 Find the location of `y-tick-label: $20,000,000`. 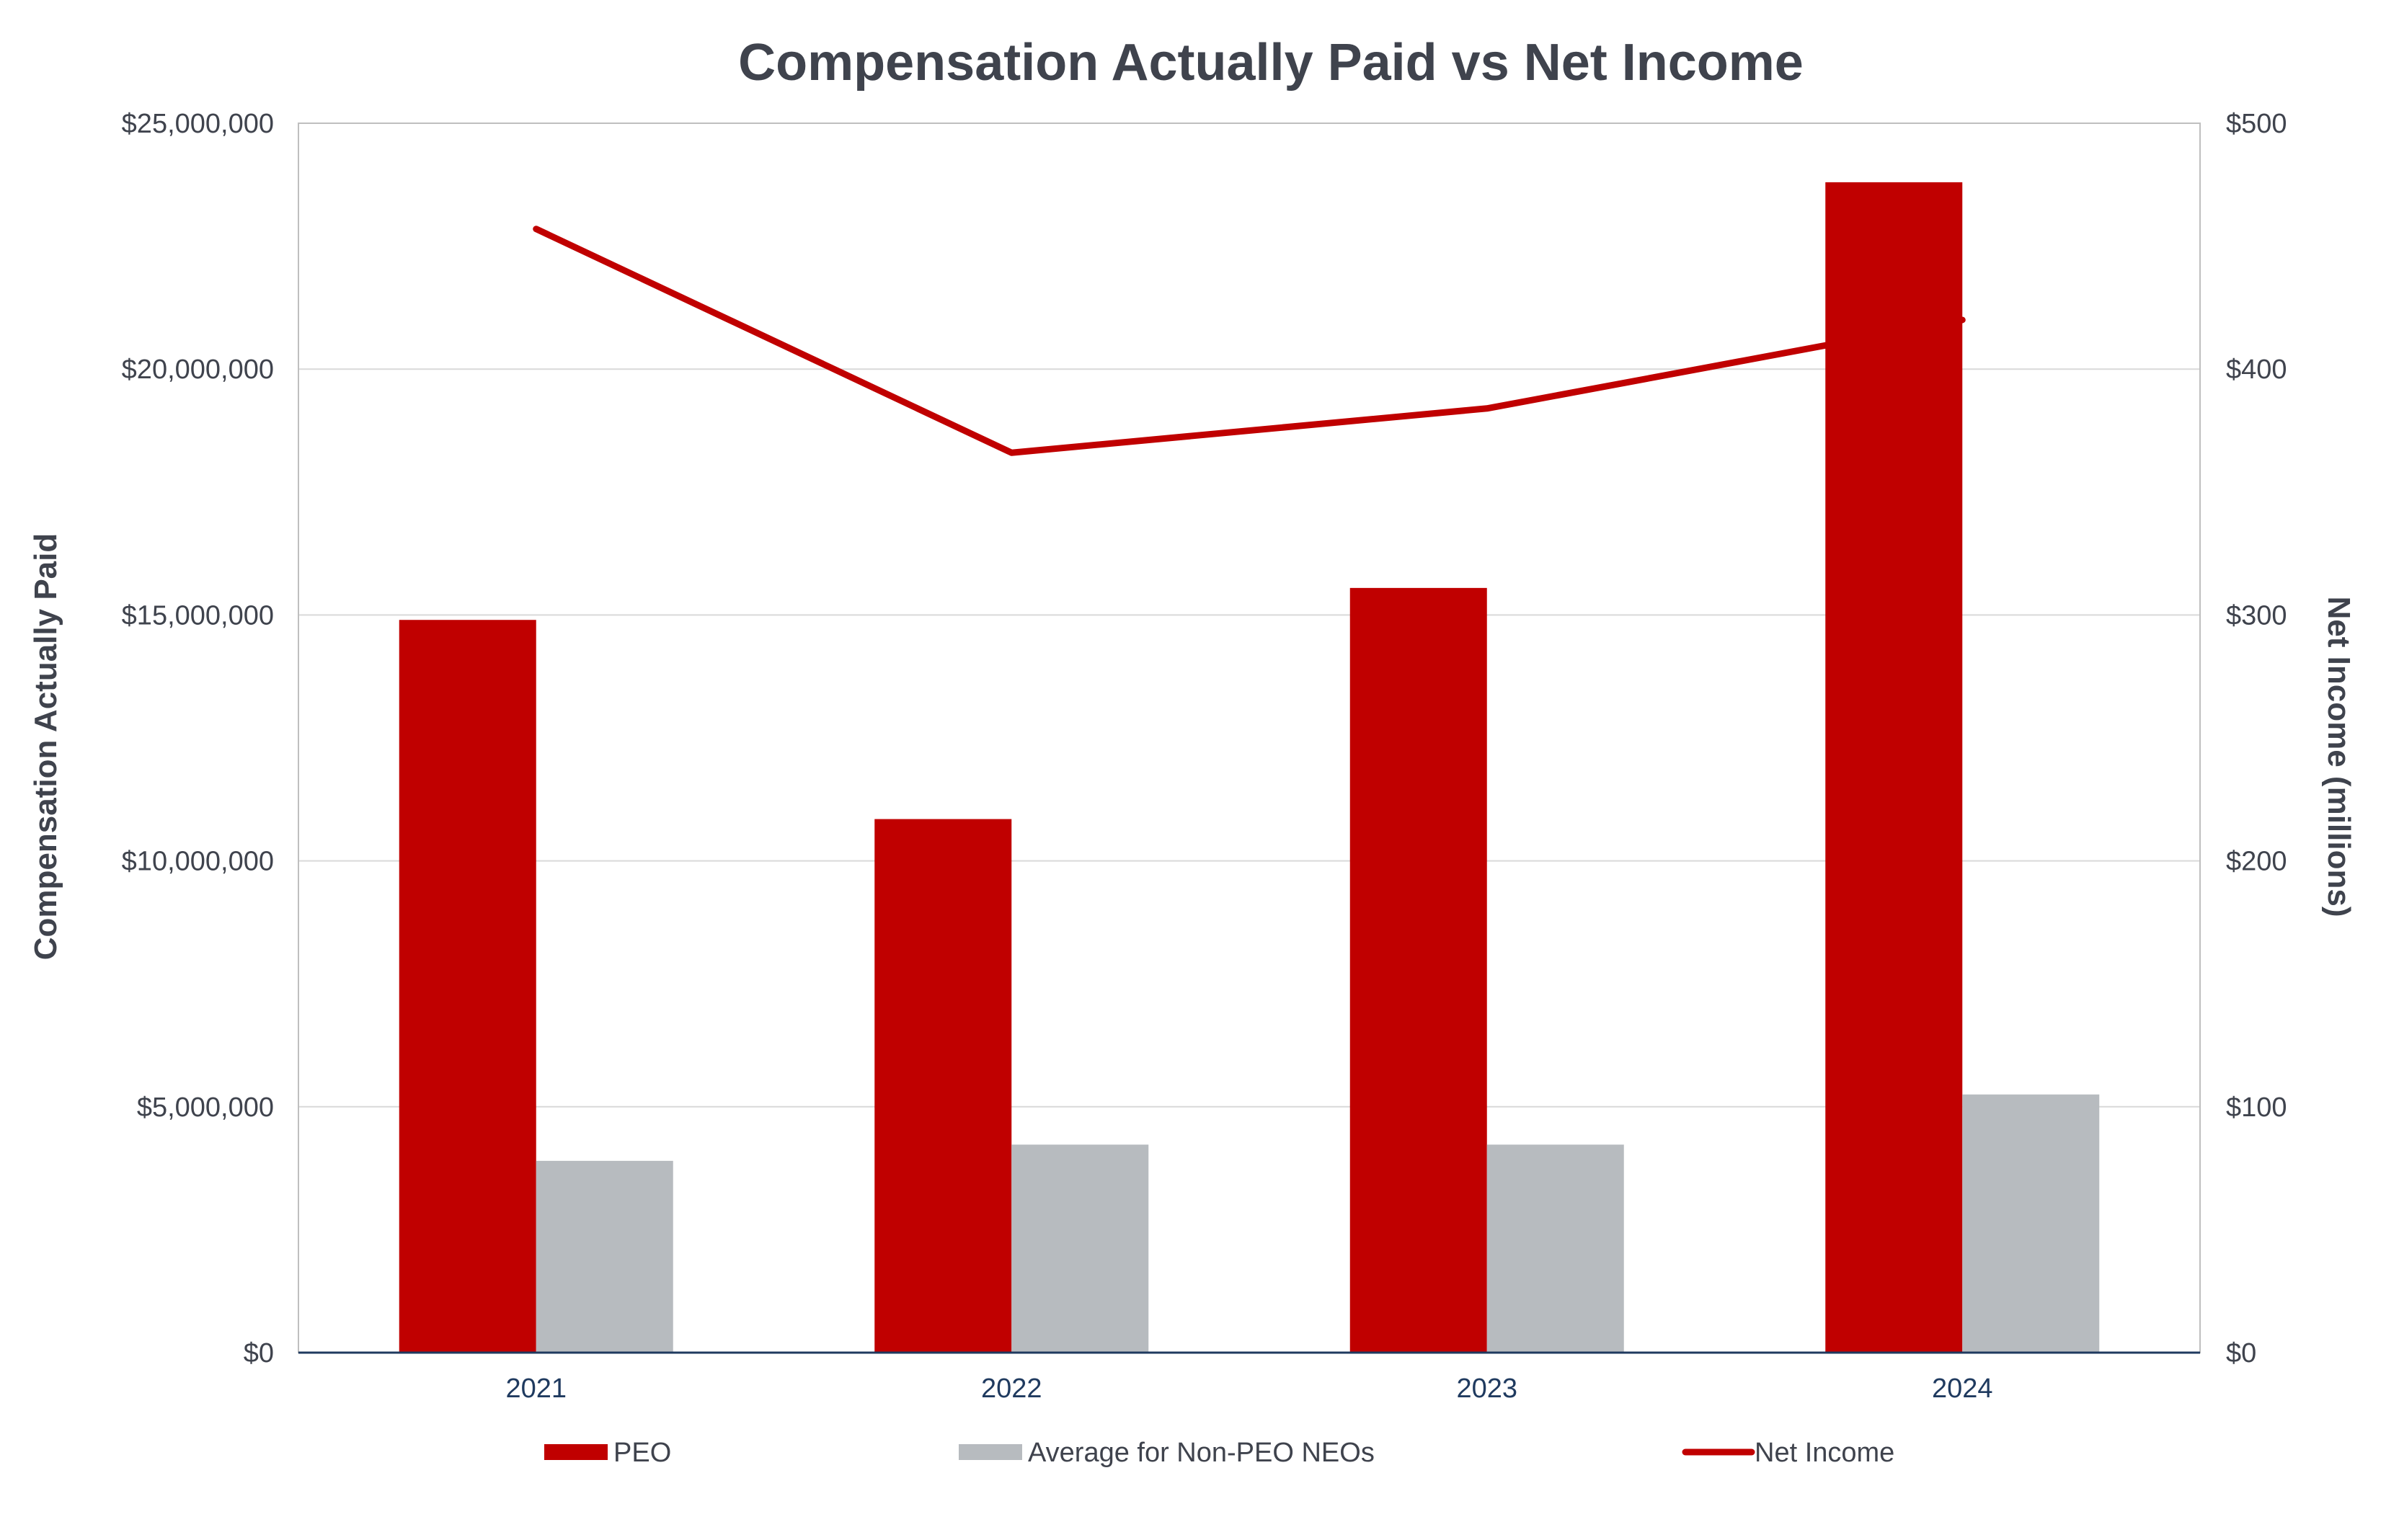

y-tick-label: $20,000,000 is located at coordinates (198, 370).